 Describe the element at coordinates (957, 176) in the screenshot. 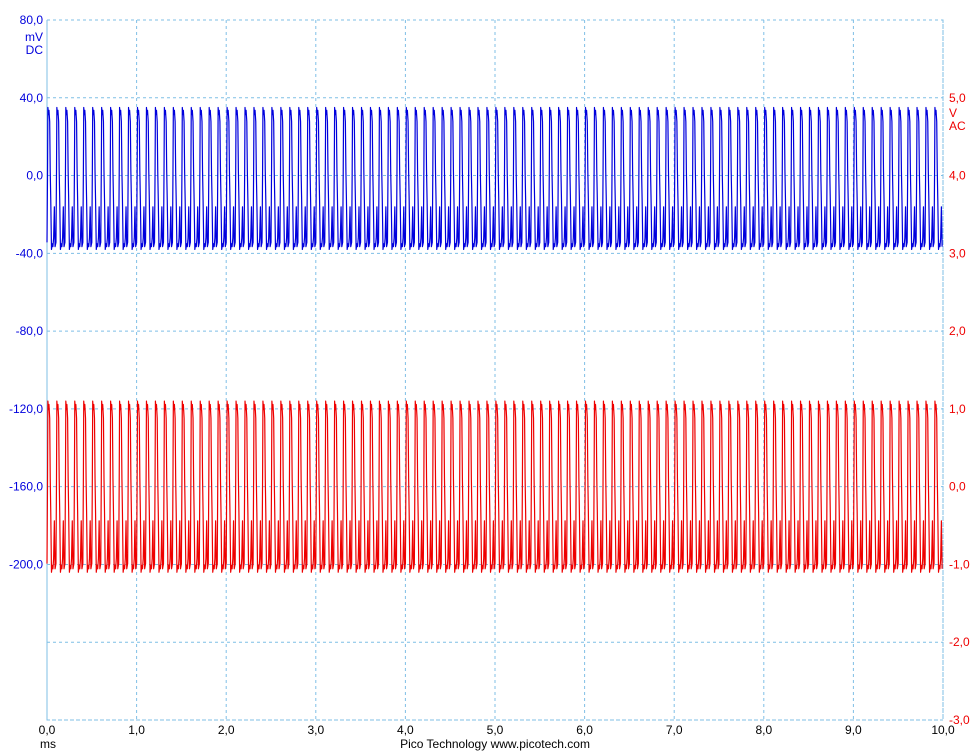

I see `right-axis-tick-label: 4,0` at that location.